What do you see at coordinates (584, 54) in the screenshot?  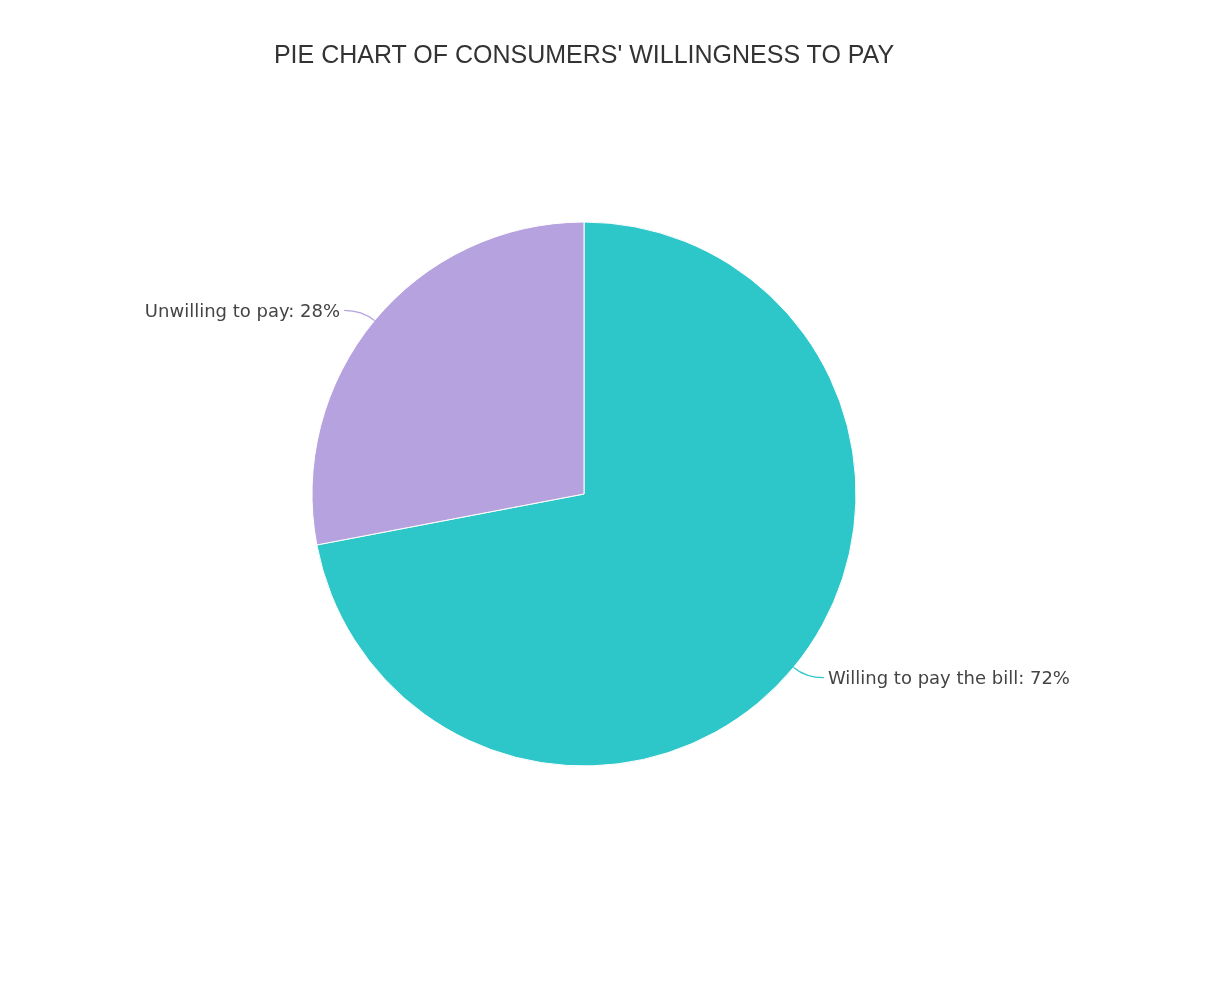 I see `chart-title: PIE CHART OF CONSUMERS' WILLINGNESS TO PAY` at bounding box center [584, 54].